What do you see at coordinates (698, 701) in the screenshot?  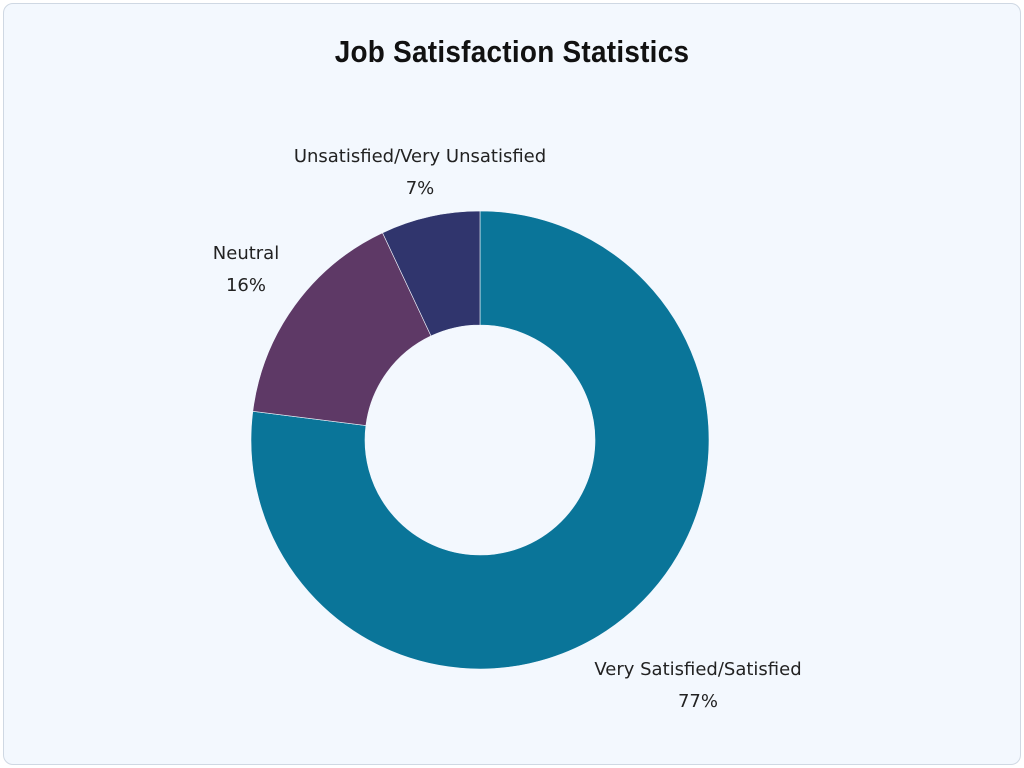 I see `slice-value-label: 77%` at bounding box center [698, 701].